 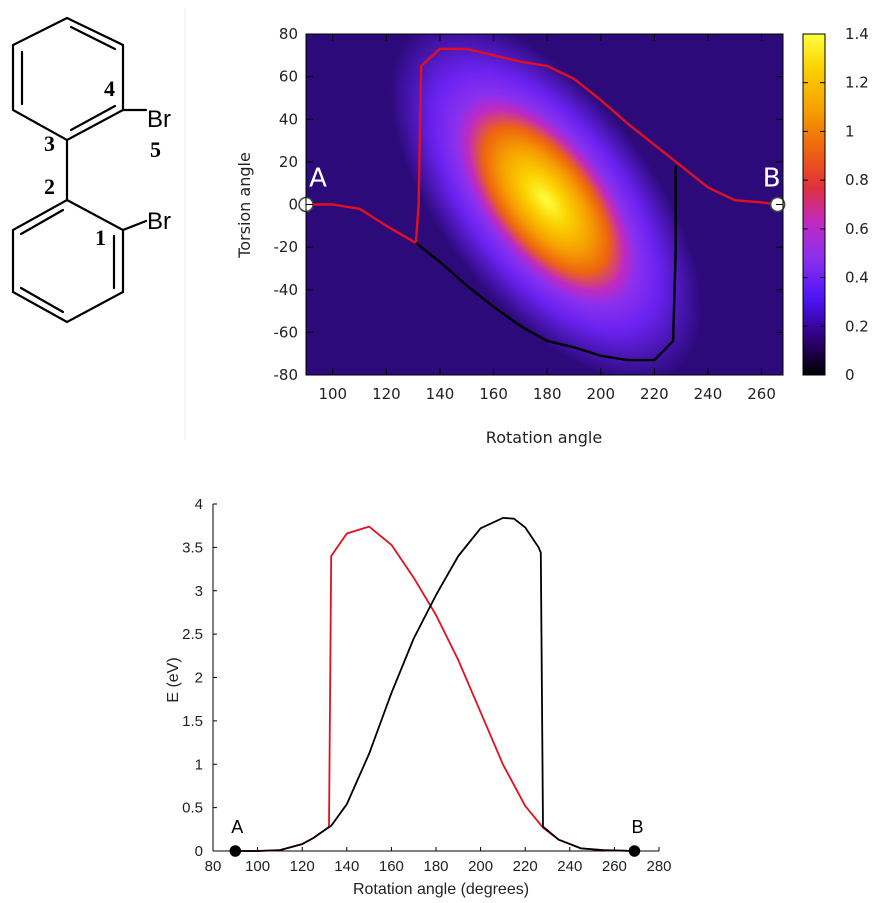 I want to click on molecule-structure, so click(x=79, y=170).